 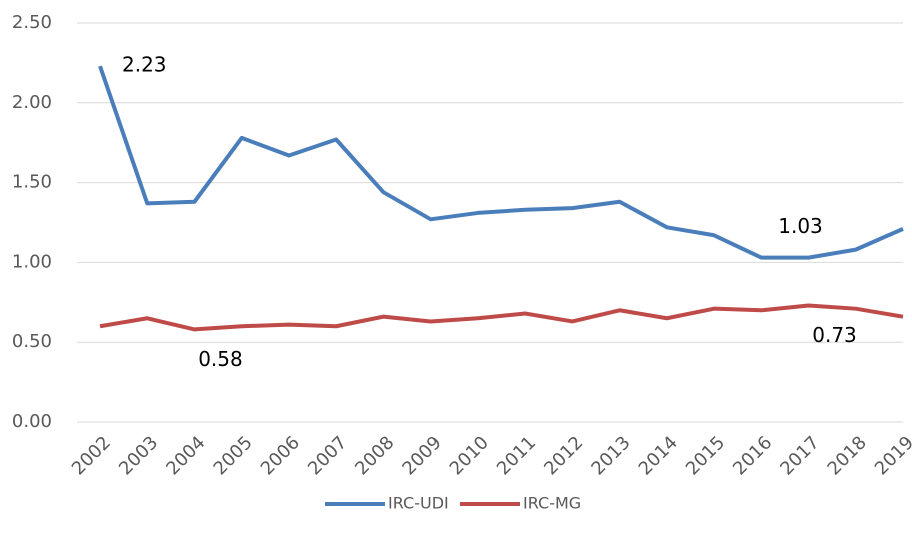 I want to click on y-tick-label: 1.00, so click(x=32, y=261).